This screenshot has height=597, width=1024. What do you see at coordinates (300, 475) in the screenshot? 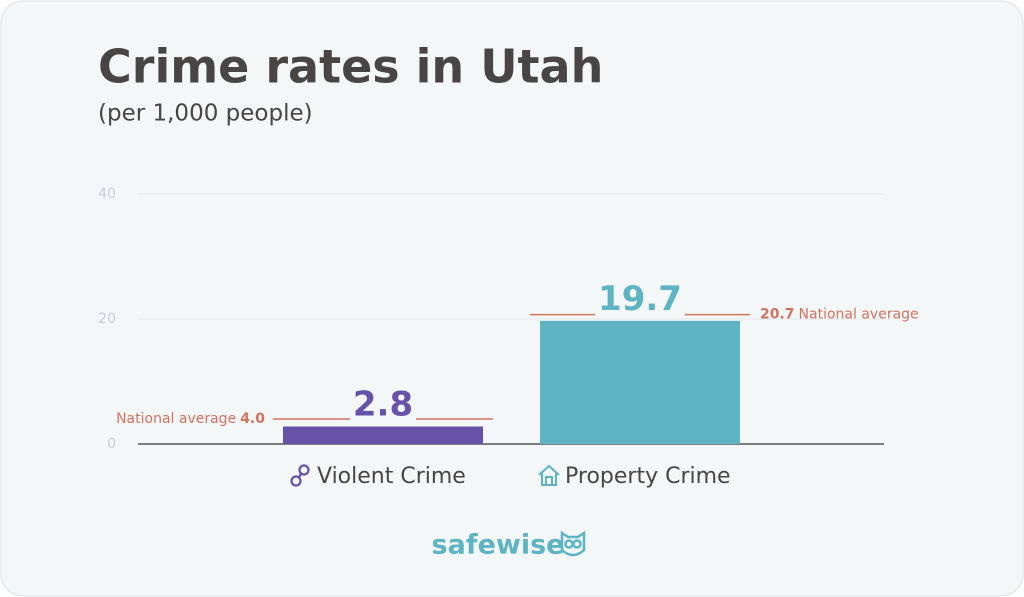
I see `violent-icon` at bounding box center [300, 475].